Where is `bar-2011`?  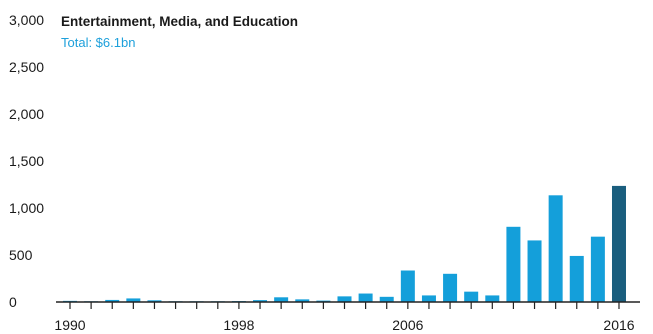
bar-2011 is located at coordinates (513, 264).